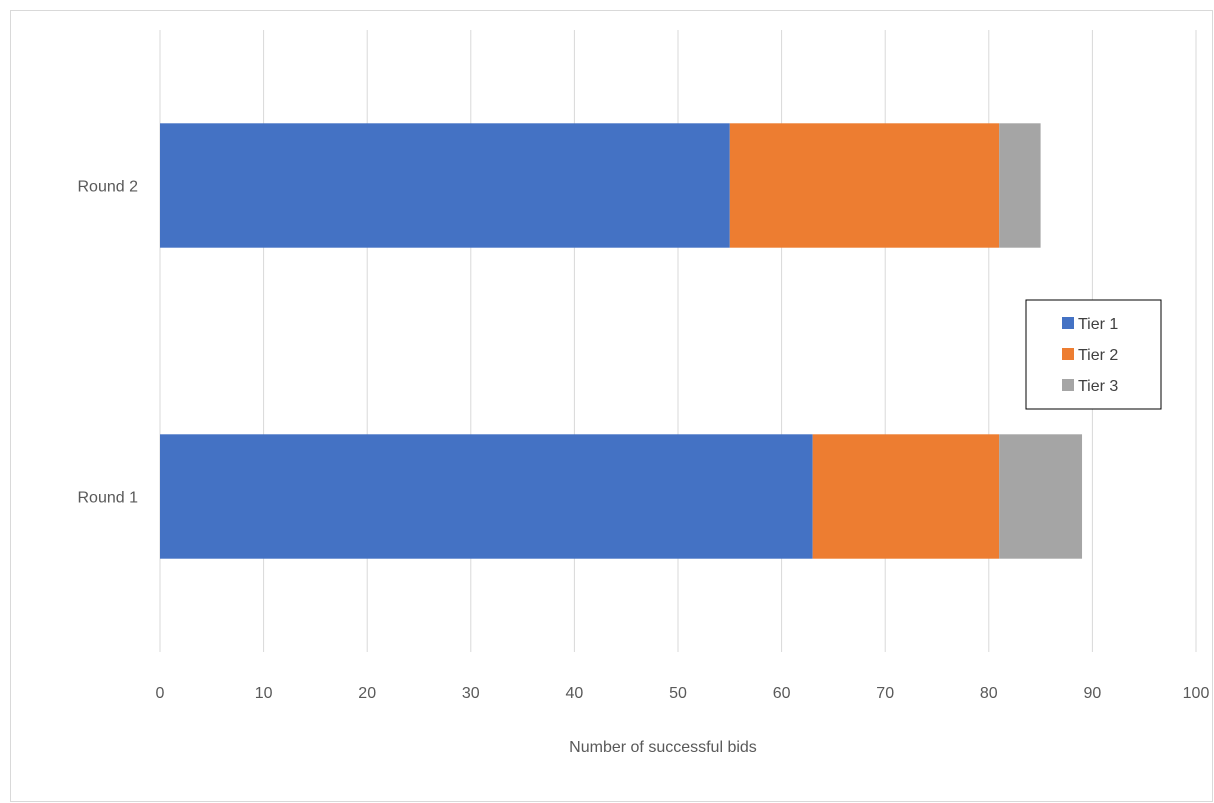 This screenshot has height=803, width=1214. I want to click on x-tick-label: 60, so click(782, 693).